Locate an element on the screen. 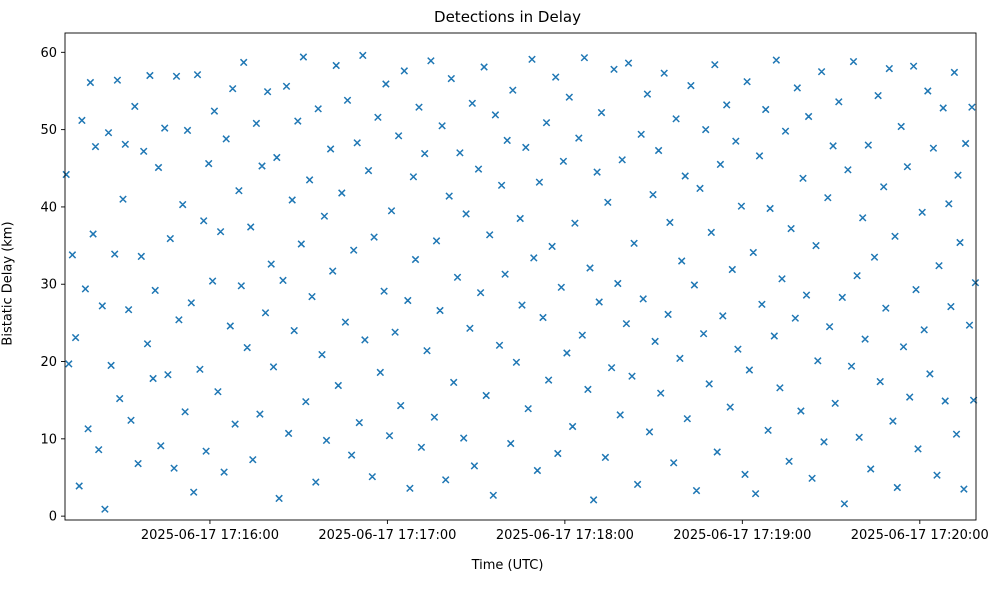  x-tick-label: 2025-06-17 17:20:00 is located at coordinates (920, 535).